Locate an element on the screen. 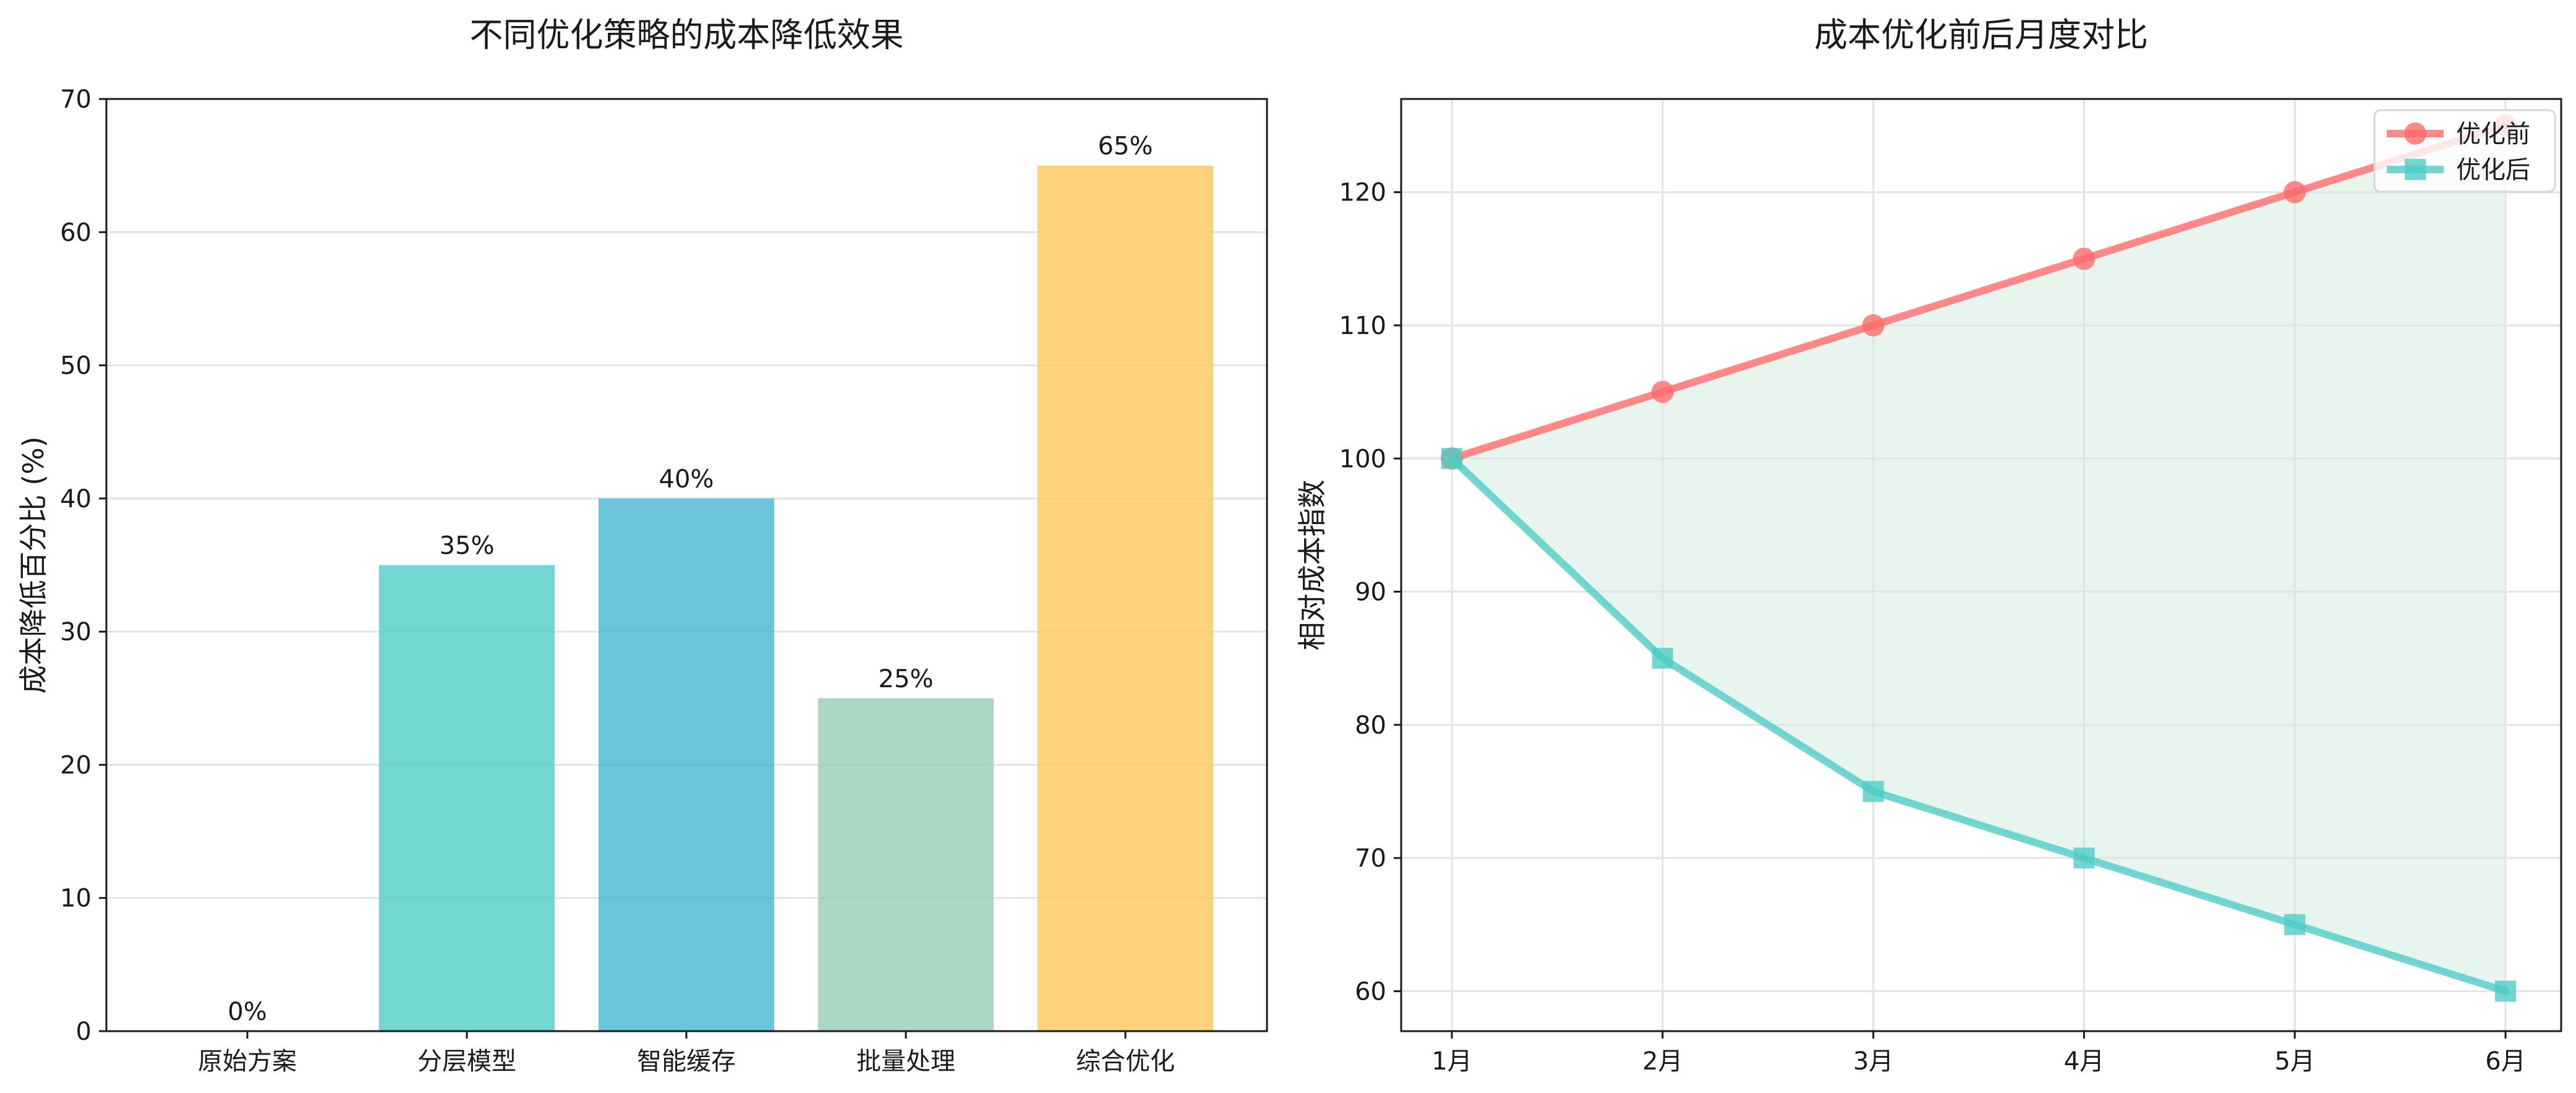  line-chart-y-tick-label: 110 is located at coordinates (1362, 326).